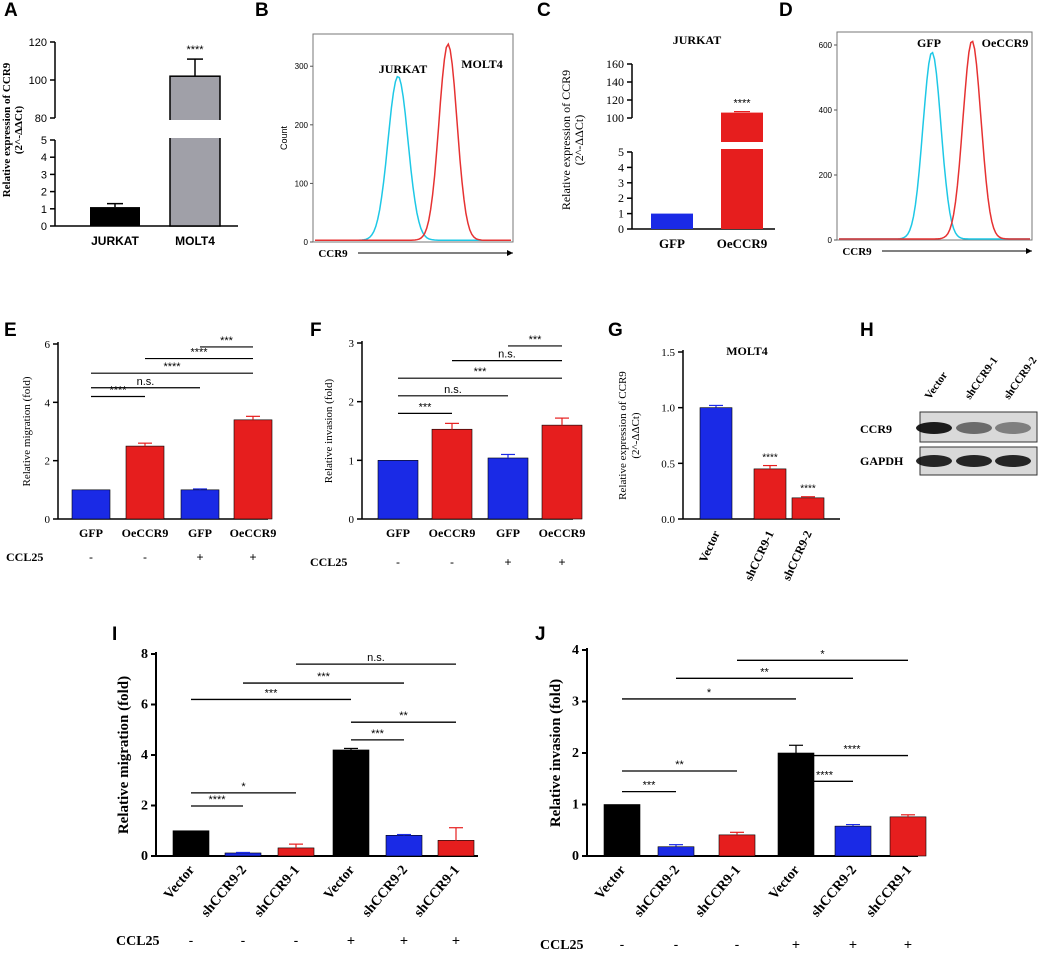  I want to click on y-tick-label: 0.0, so click(668, 520).